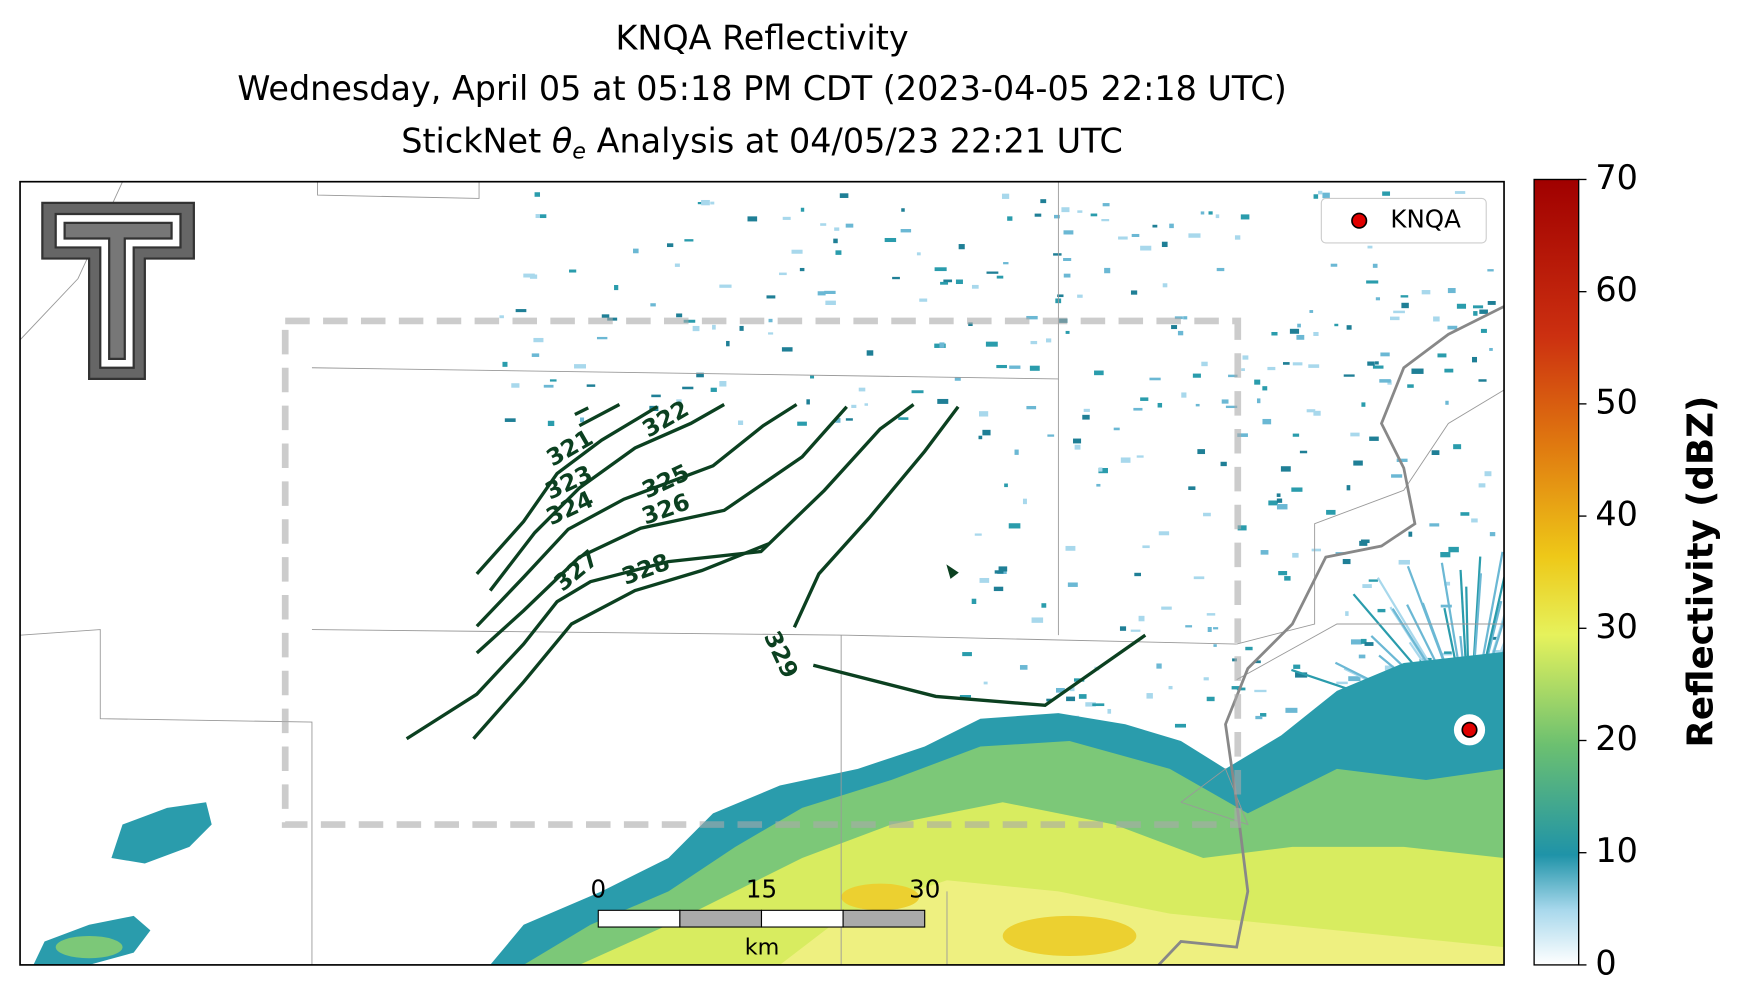 The image size is (1738, 1004). What do you see at coordinates (1605, 962) in the screenshot?
I see `colorbar-tick-label: 0` at bounding box center [1605, 962].